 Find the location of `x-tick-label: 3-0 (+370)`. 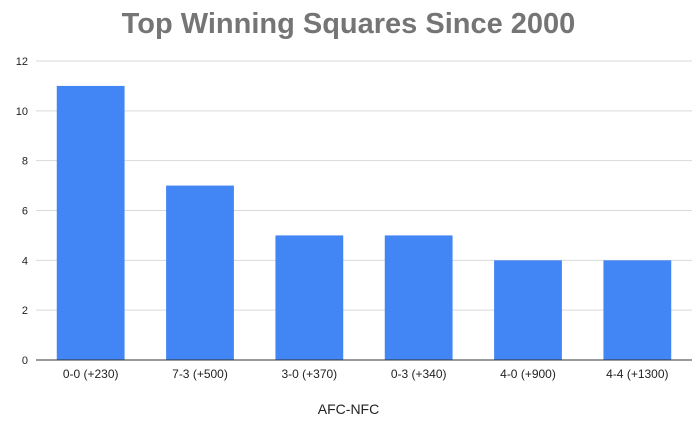

x-tick-label: 3-0 (+370) is located at coordinates (309, 374).